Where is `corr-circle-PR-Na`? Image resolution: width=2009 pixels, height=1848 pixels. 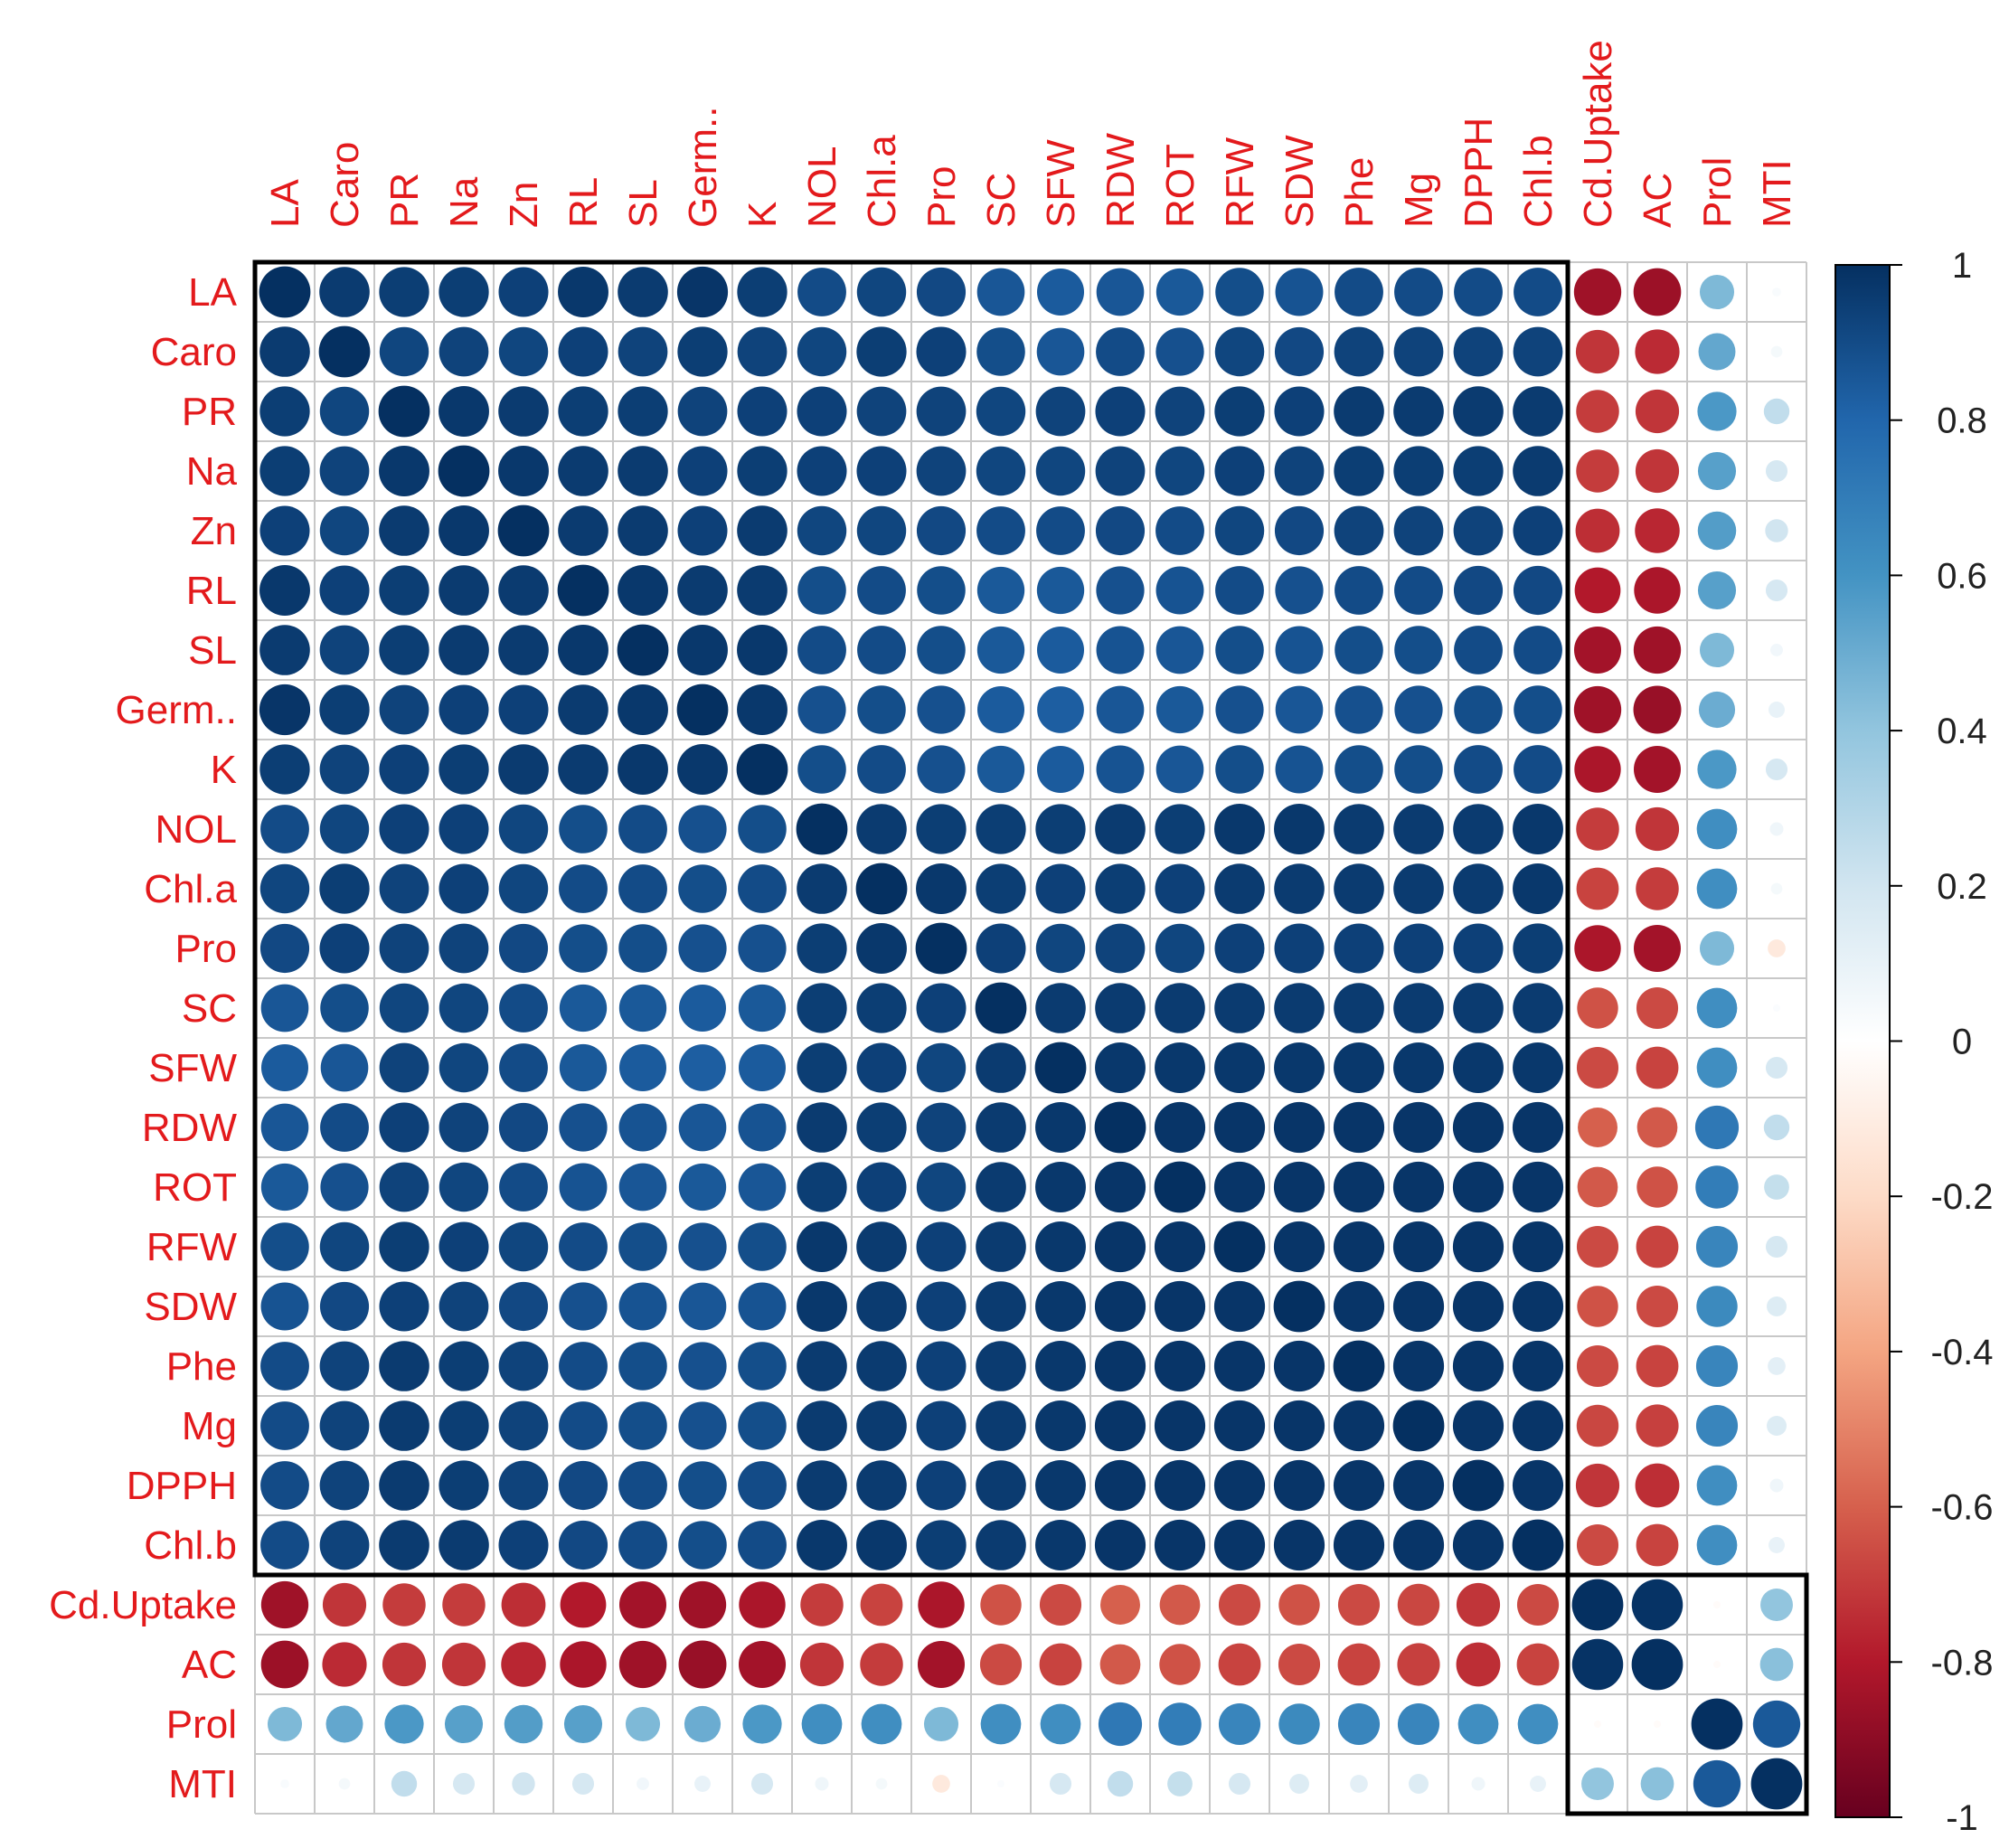
corr-circle-PR-Na is located at coordinates (464, 411).